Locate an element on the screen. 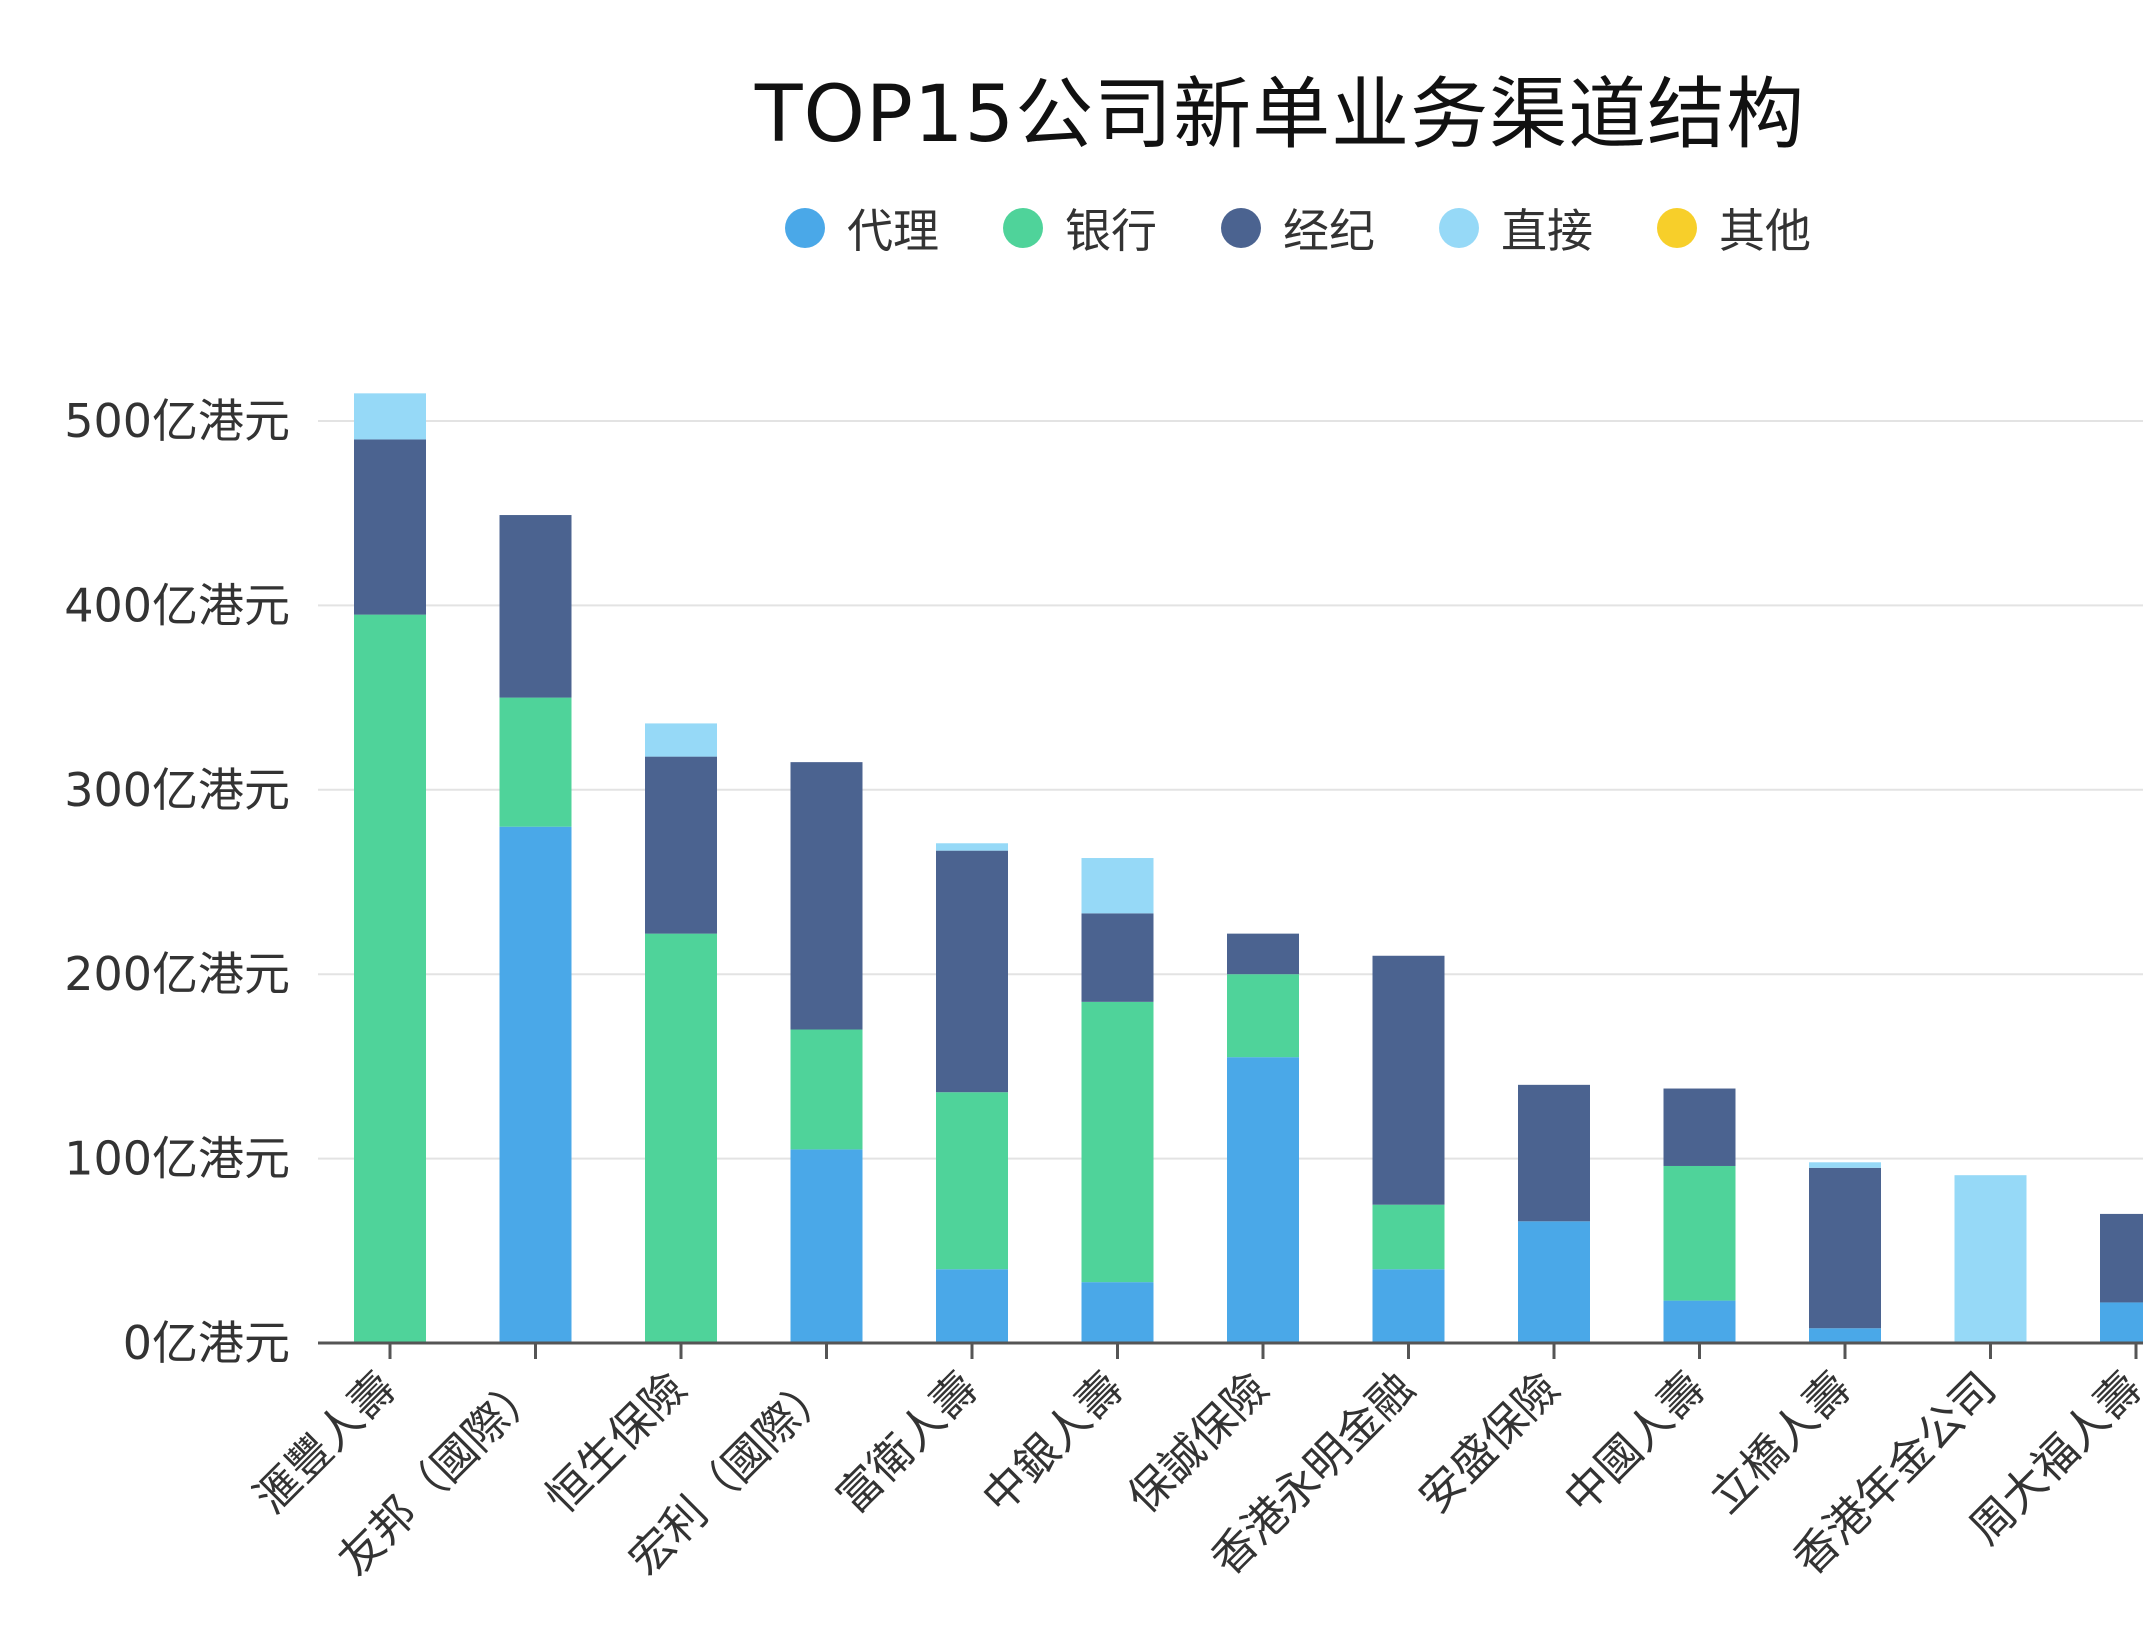 This screenshot has height=1635, width=2143. legend-label-0: 代理 is located at coordinates (893, 231).